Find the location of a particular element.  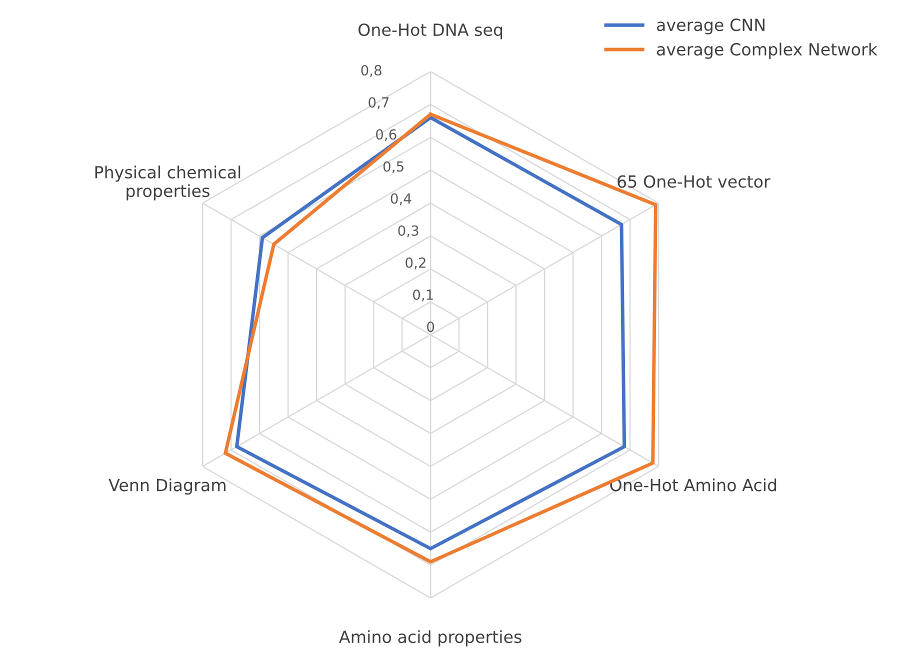

y-tick-label: 0,1 is located at coordinates (423, 295).